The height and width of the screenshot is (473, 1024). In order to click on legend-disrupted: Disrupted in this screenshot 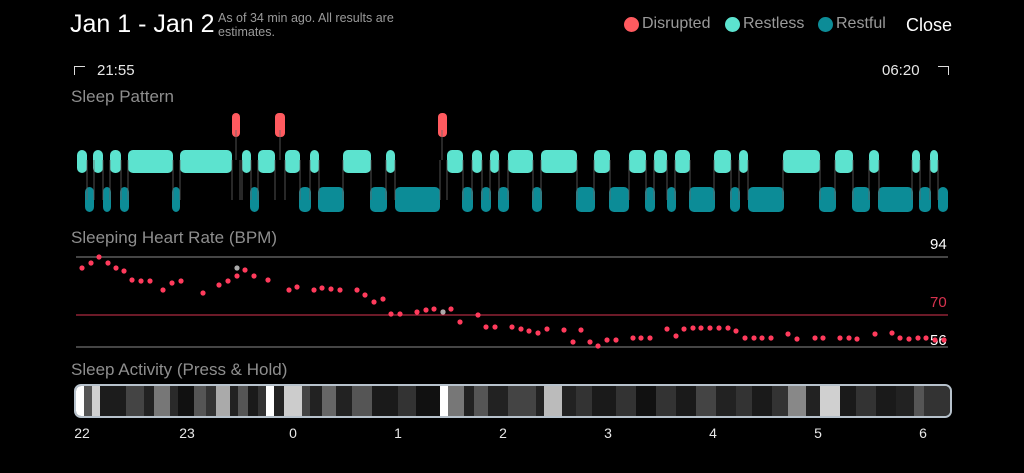, I will do `click(667, 24)`.